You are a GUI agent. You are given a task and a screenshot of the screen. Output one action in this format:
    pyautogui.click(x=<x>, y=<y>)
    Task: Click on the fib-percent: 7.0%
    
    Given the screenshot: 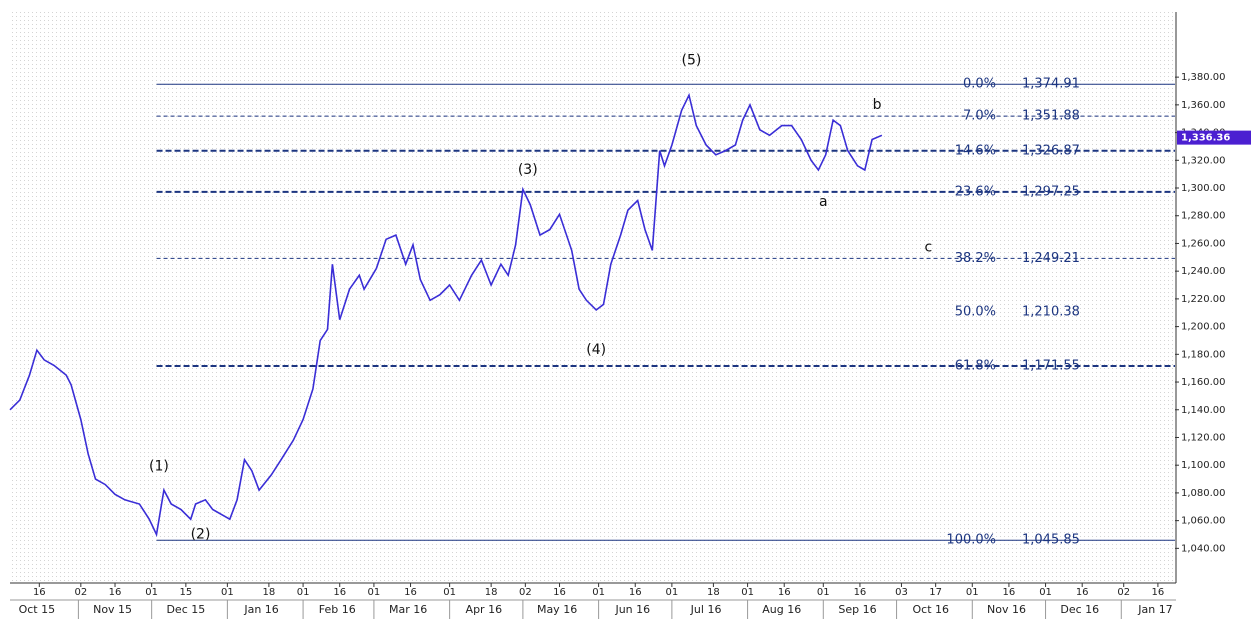 What is the action you would take?
    pyautogui.click(x=979, y=116)
    